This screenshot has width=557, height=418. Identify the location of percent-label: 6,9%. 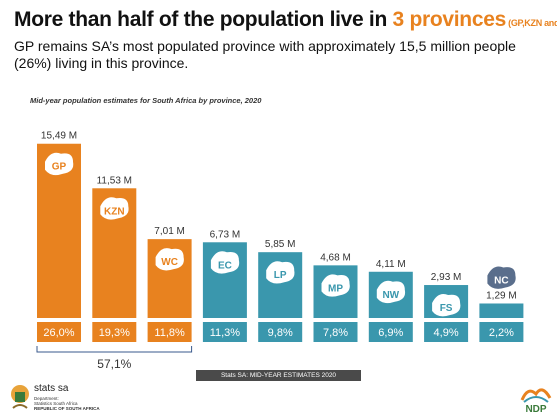
(390, 333).